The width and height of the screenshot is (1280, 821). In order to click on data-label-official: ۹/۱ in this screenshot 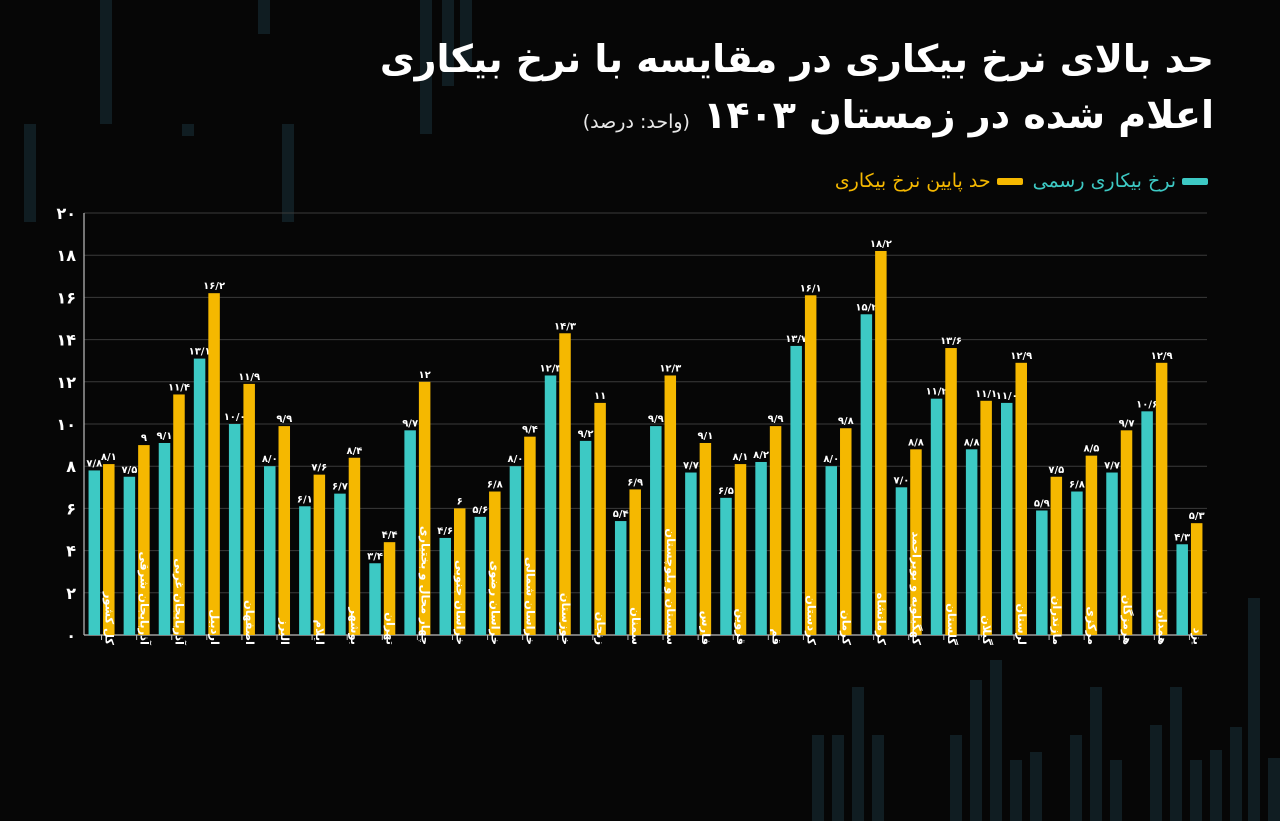, I will do `click(165, 436)`.